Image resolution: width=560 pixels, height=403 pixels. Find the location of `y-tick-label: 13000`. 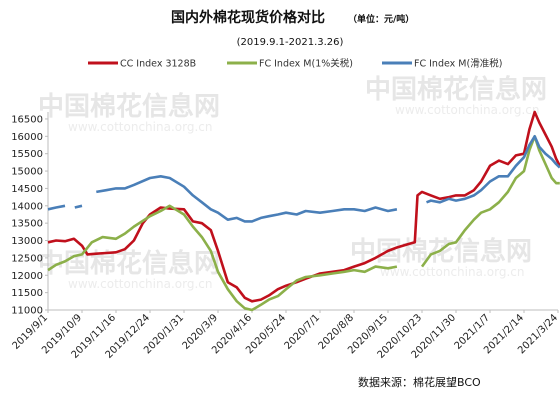

y-tick-label: 13000 is located at coordinates (27, 241).